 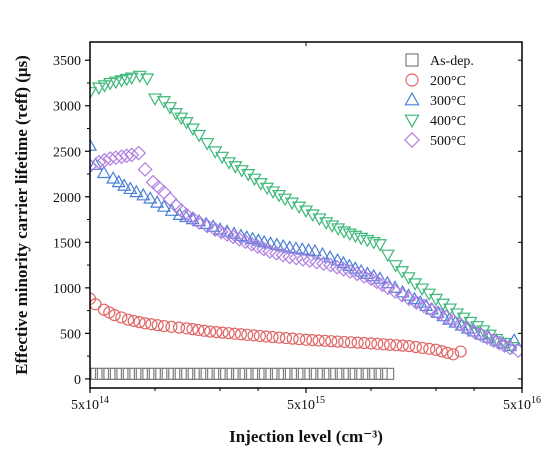 What do you see at coordinates (67, 198) in the screenshot?
I see `y-tick-label: 2000` at bounding box center [67, 198].